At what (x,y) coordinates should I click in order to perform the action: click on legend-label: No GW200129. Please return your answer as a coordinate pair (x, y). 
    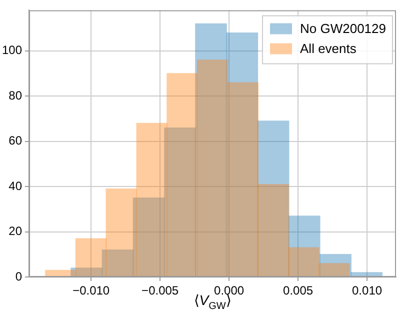
    Looking at the image, I should click on (343, 28).